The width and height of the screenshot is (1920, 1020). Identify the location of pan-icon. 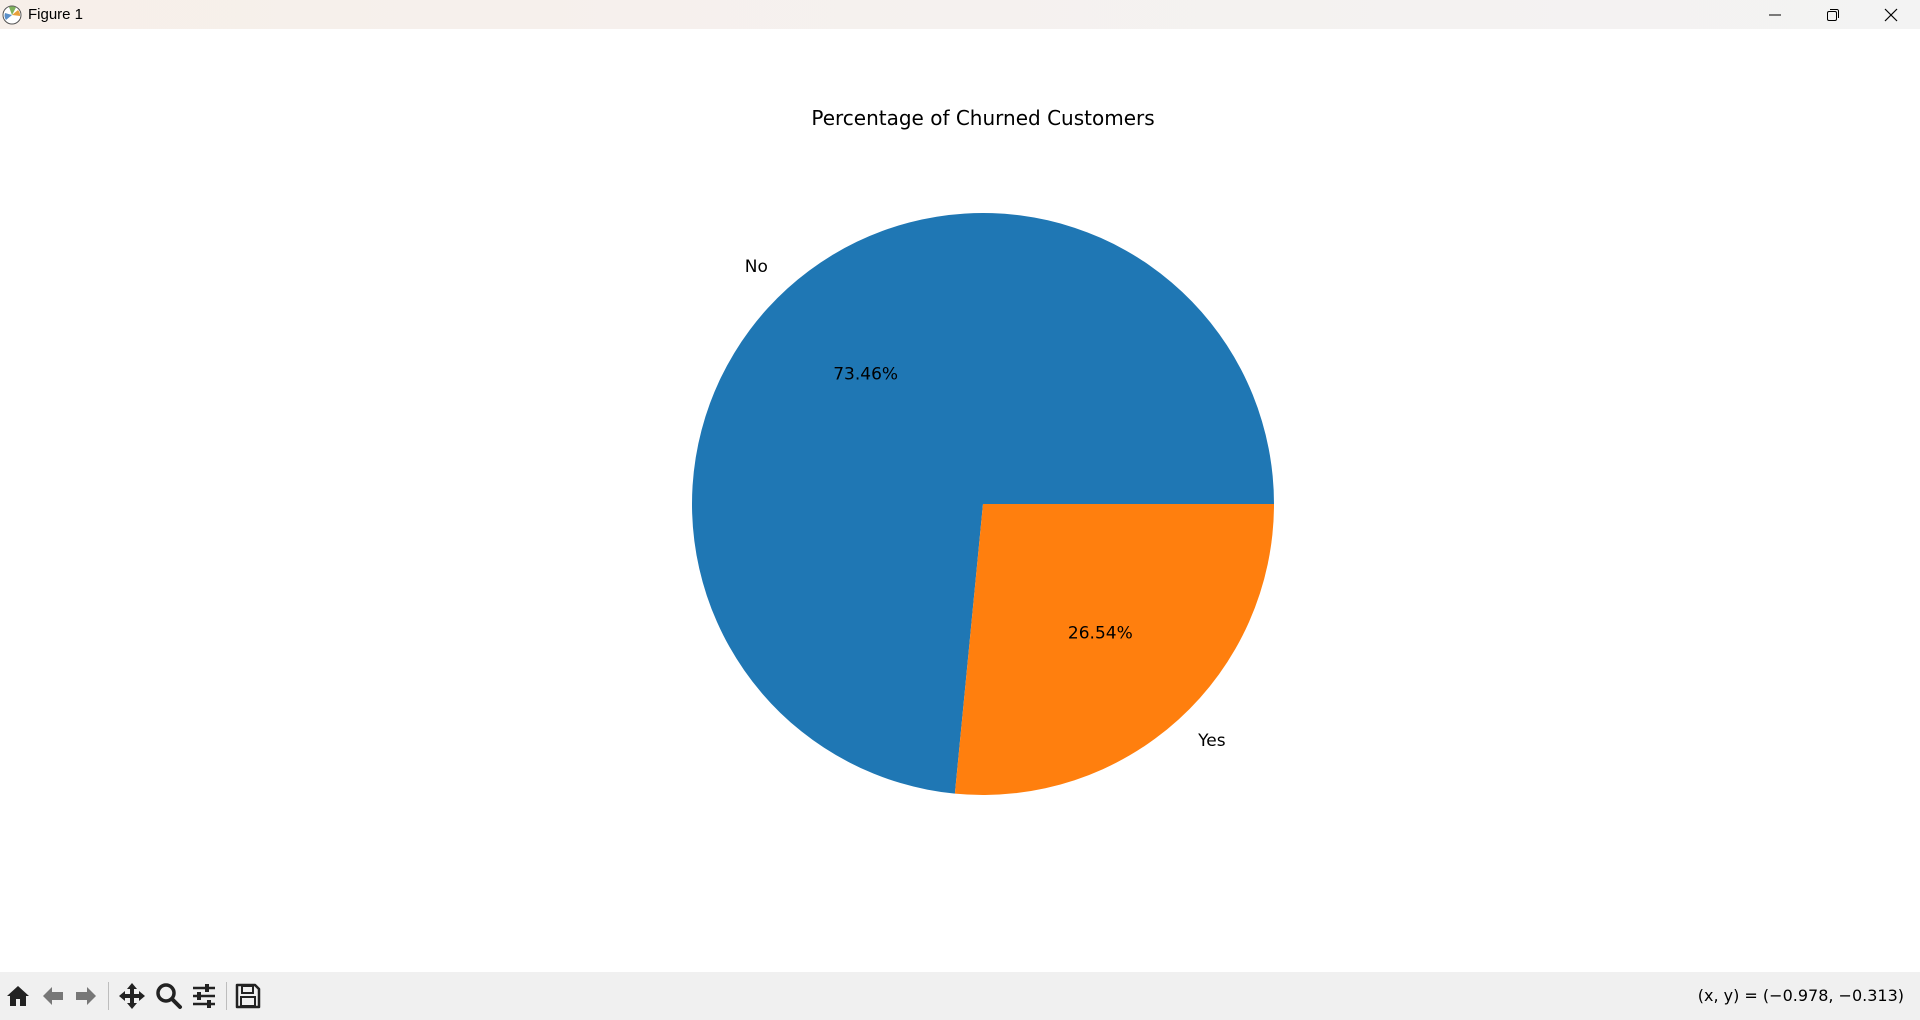
(132, 996).